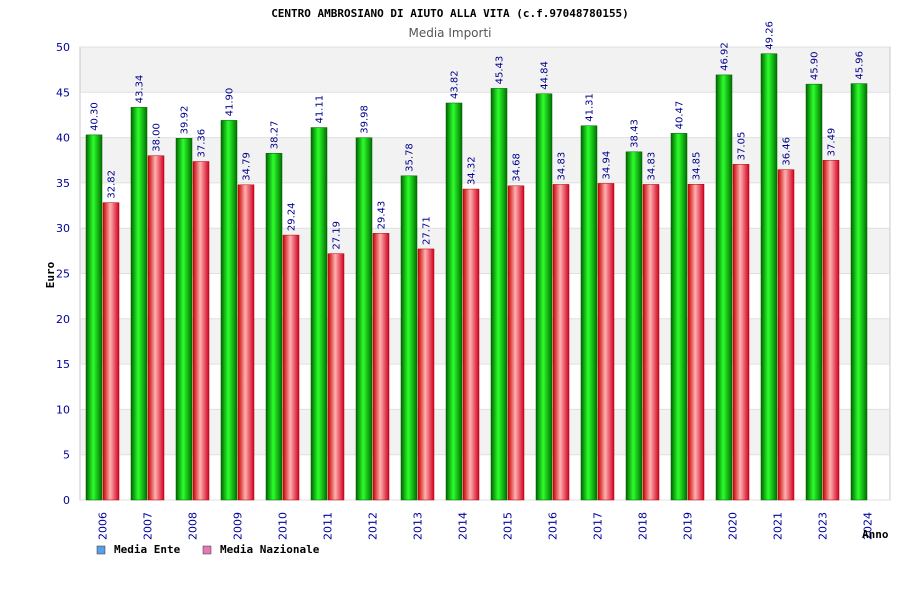 This screenshot has width=900, height=600. Describe the element at coordinates (742, 146) in the screenshot. I see `data-label: 37.05` at that location.